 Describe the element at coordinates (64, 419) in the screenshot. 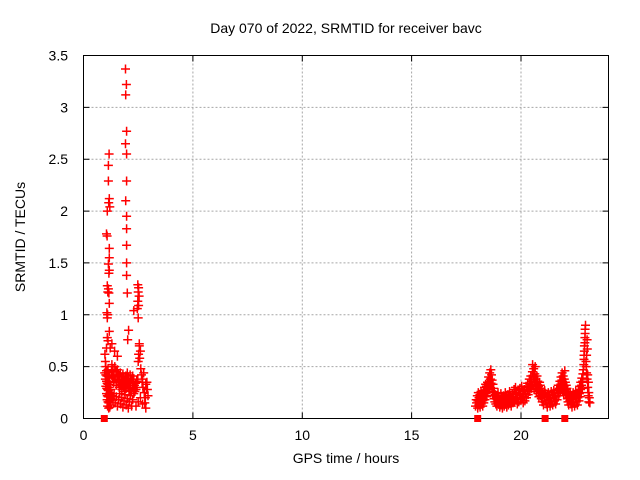

I see `y-tick-label: 0` at that location.